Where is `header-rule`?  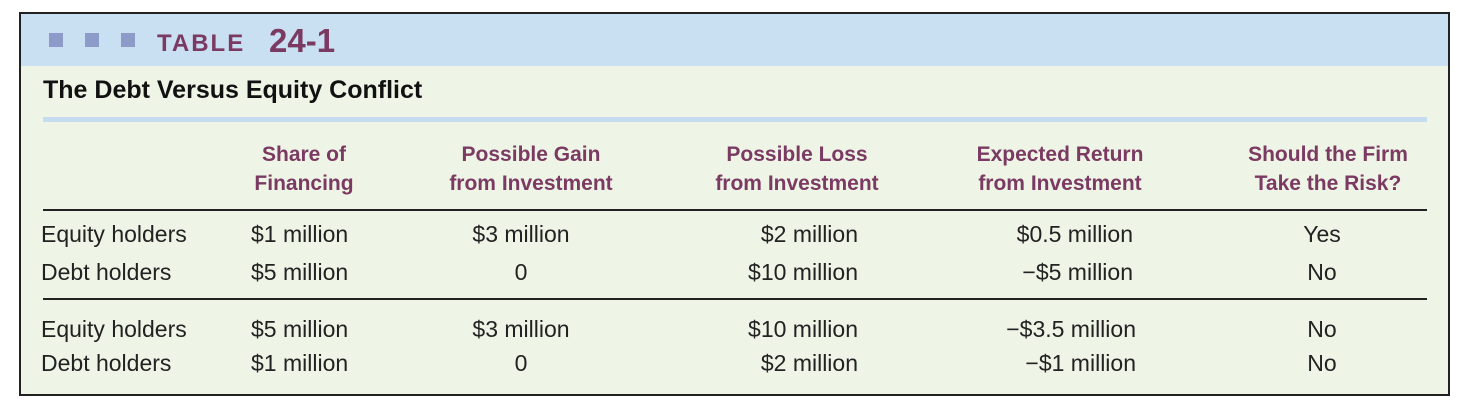
header-rule is located at coordinates (735, 210).